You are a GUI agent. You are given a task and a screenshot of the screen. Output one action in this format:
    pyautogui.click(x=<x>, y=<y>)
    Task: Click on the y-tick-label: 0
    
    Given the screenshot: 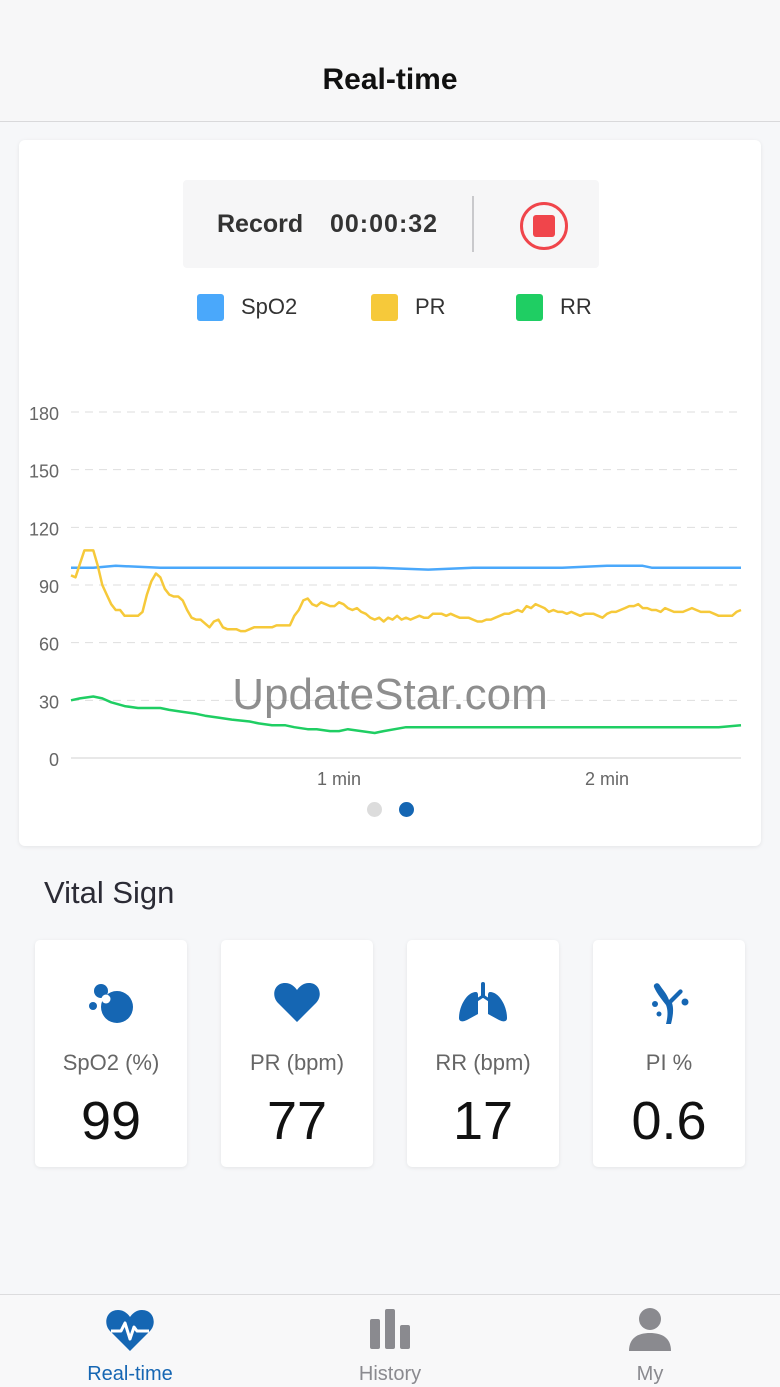 What is the action you would take?
    pyautogui.click(x=54, y=760)
    